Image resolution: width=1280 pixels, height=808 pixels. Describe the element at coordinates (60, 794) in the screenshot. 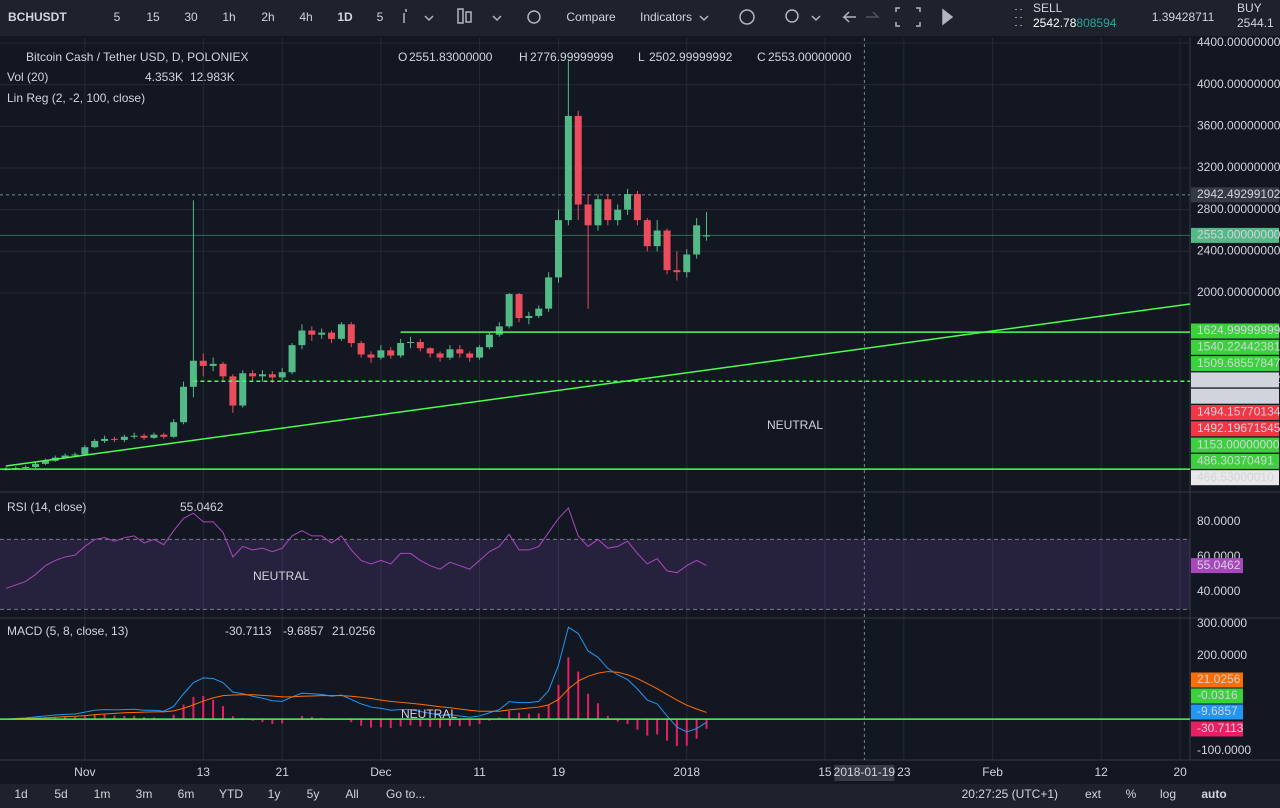

I see `range-button: 5d` at that location.